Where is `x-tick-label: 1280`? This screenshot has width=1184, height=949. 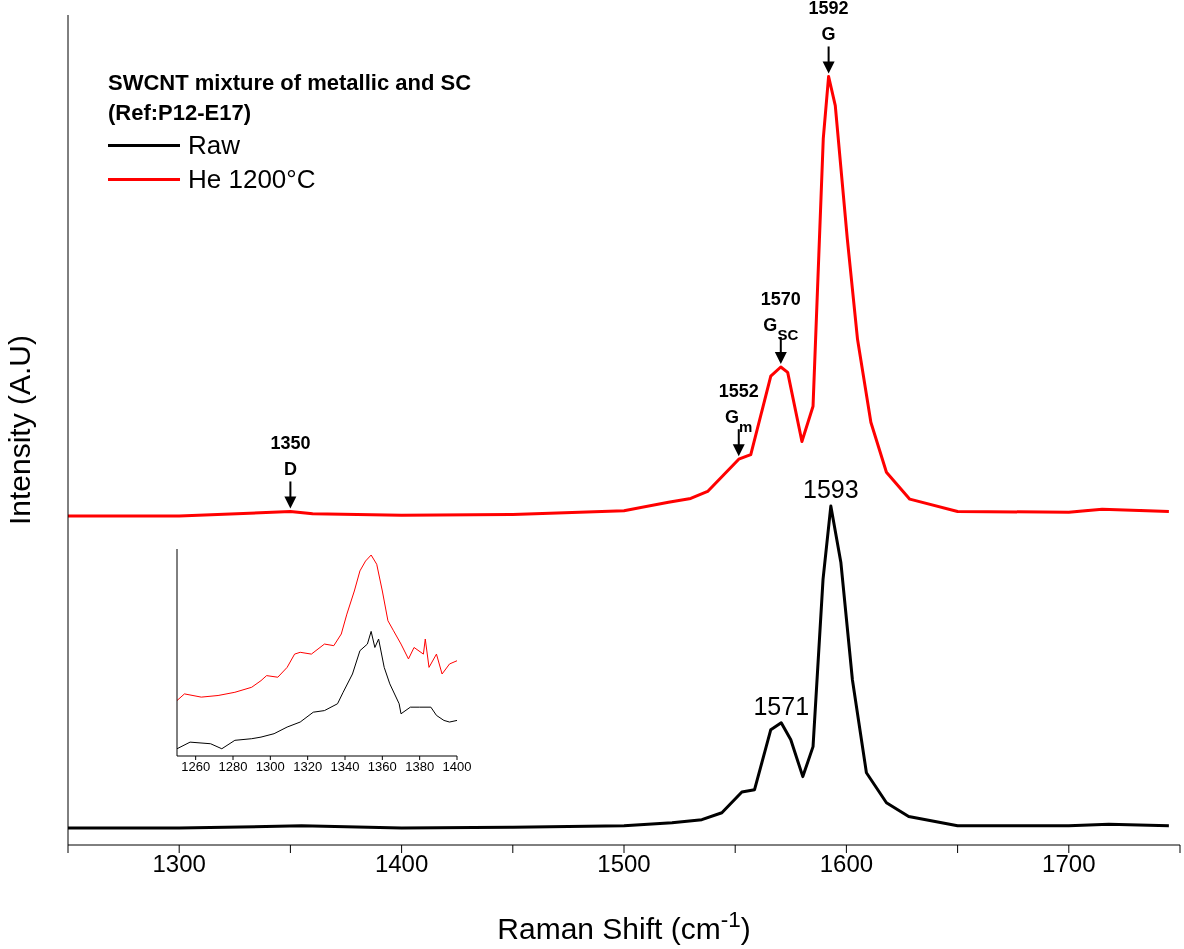 x-tick-label: 1280 is located at coordinates (233, 767).